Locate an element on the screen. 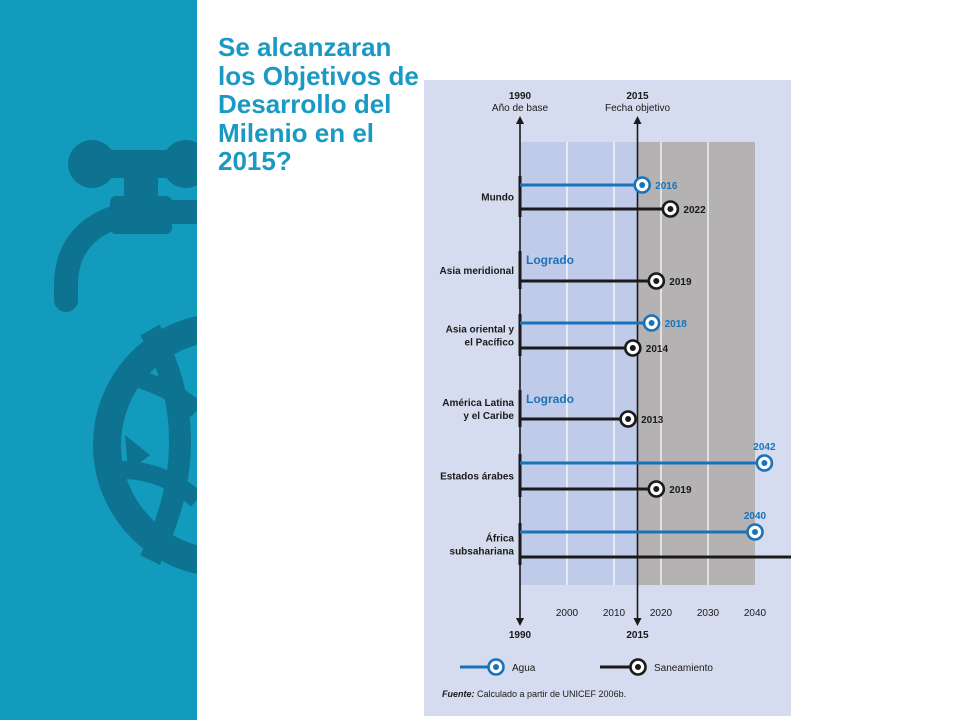 The width and height of the screenshot is (960, 720). base-year-bottom-label: 1990 is located at coordinates (520, 635).